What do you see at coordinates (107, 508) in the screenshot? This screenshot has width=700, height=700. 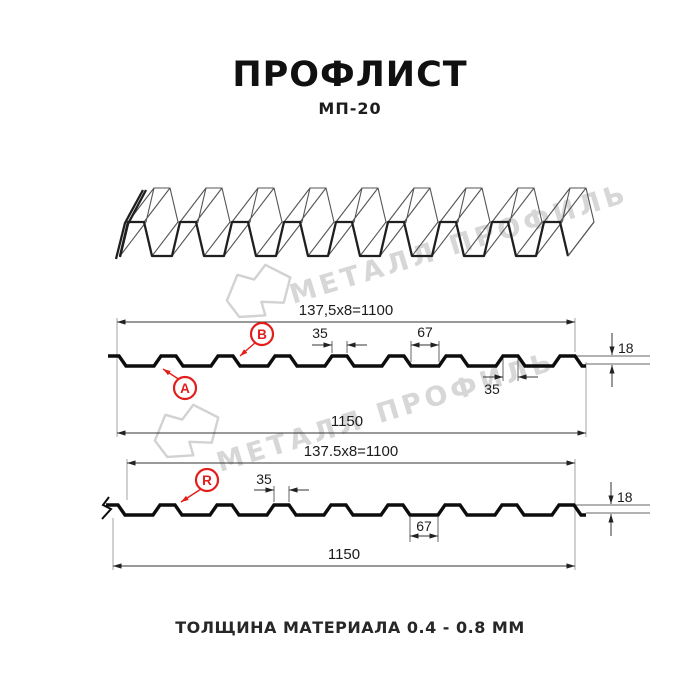 I see `break-mark` at bounding box center [107, 508].